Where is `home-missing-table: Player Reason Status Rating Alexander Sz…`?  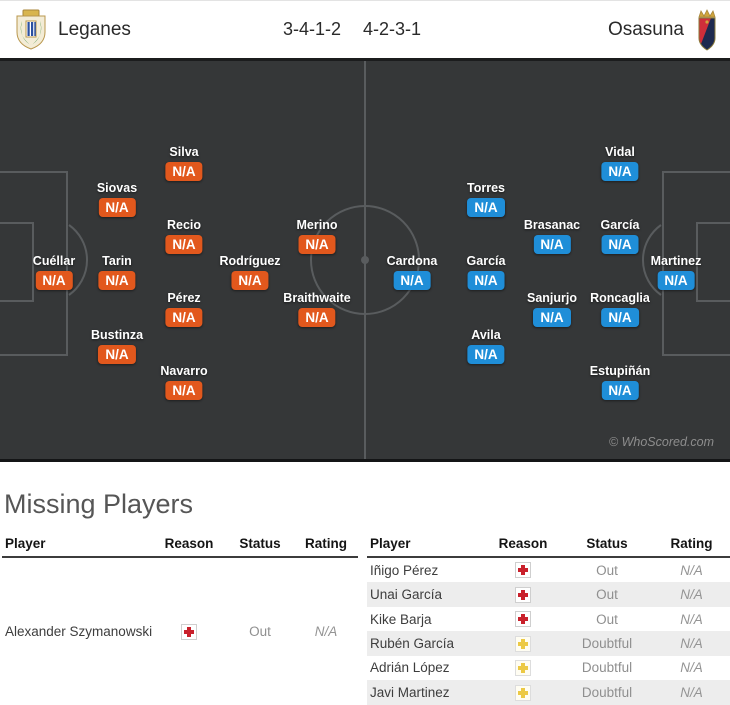 home-missing-table: Player Reason Status Rating Alexander Sz… is located at coordinates (180, 619).